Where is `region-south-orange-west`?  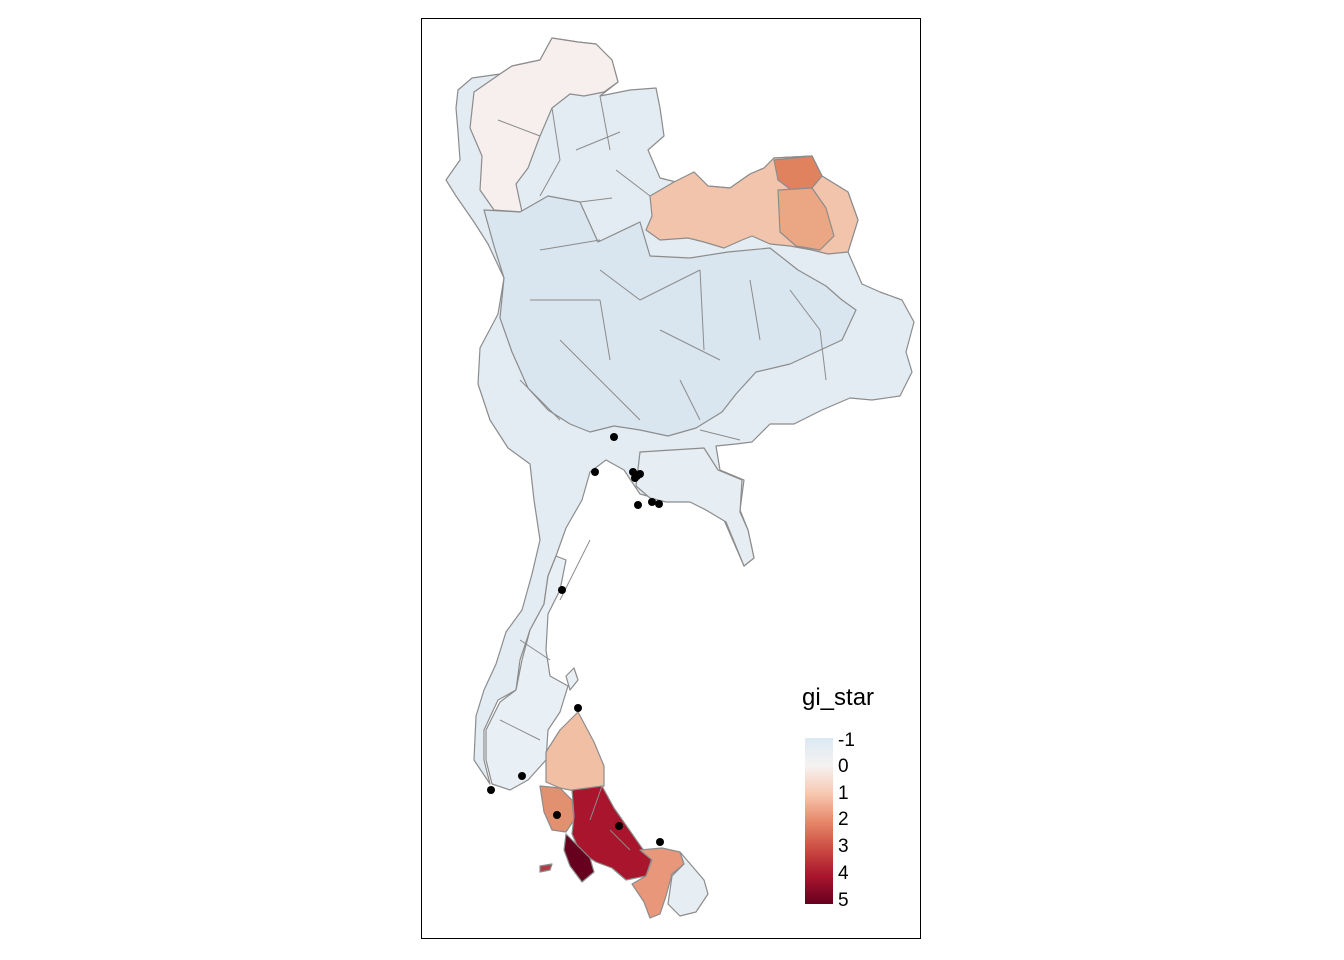
region-south-orange-west is located at coordinates (557, 809).